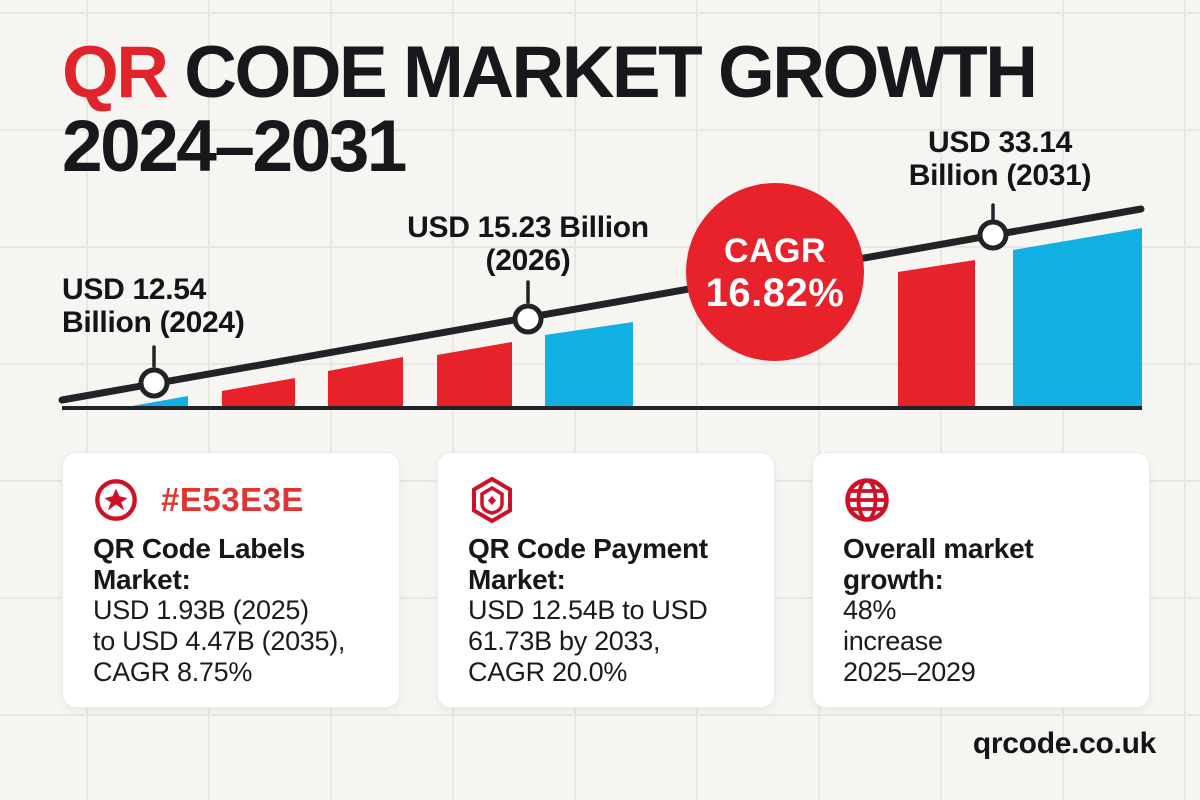  I want to click on annotation-2024: USD 12.54 Billion (2024), so click(153, 306).